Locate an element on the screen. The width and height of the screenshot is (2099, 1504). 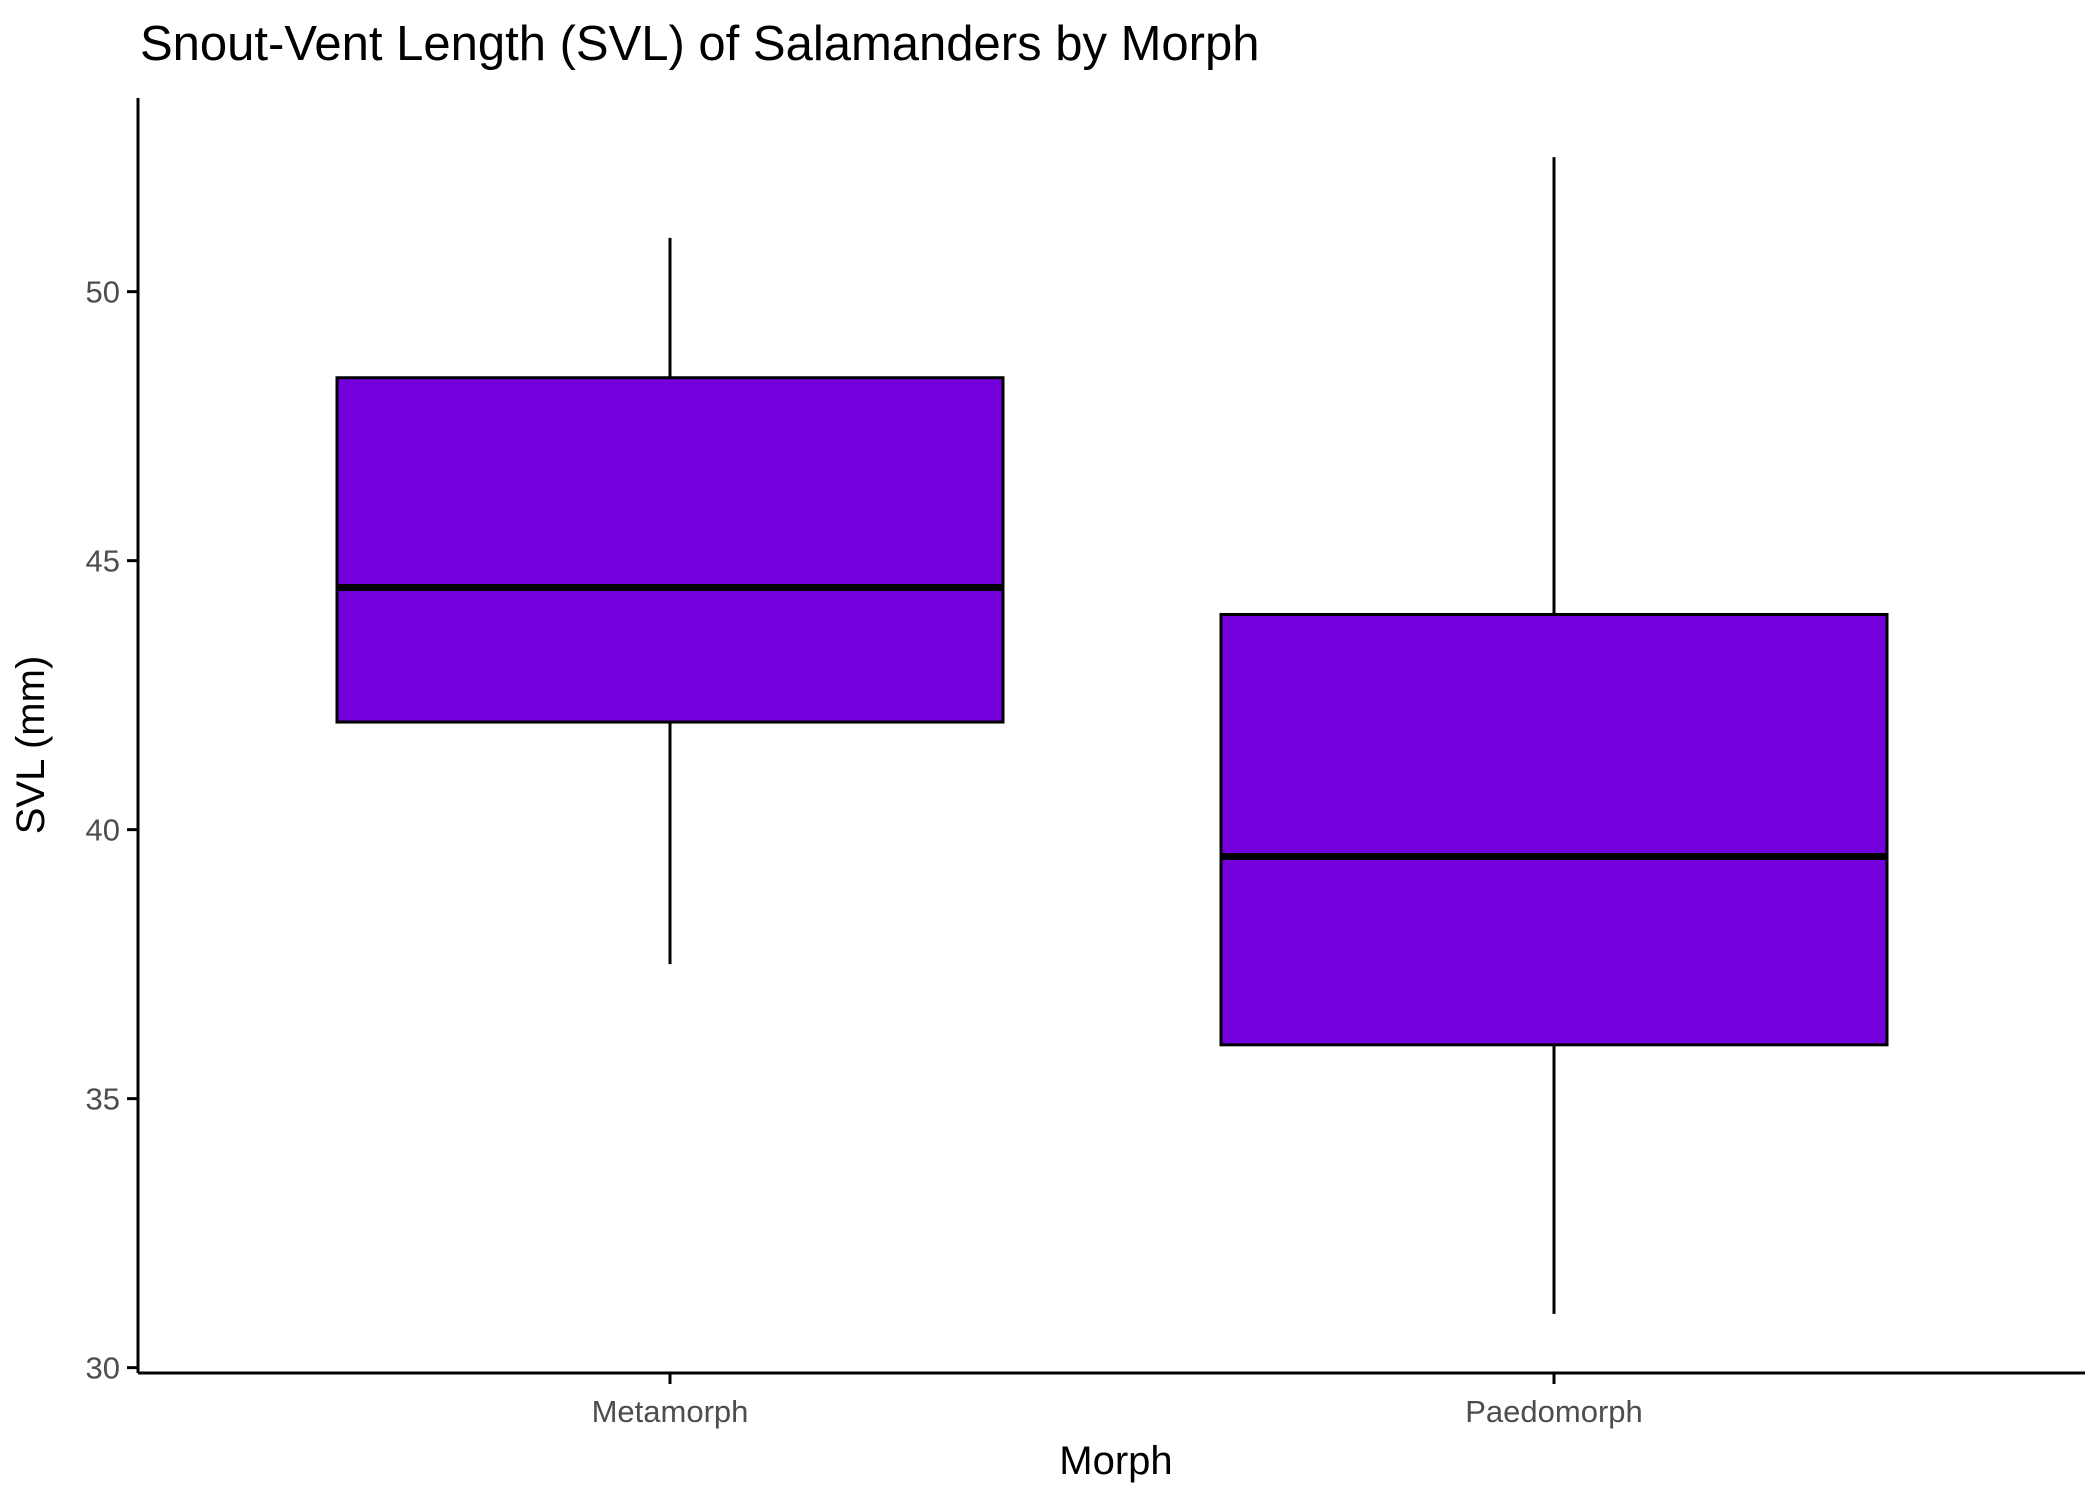
y-tick-label: 30 is located at coordinates (103, 1368).